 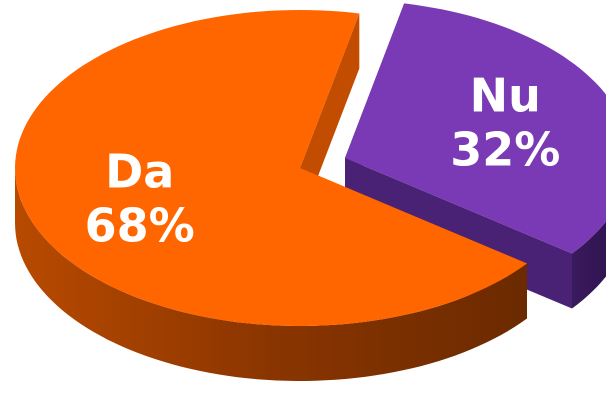 I want to click on slice-category-label: Da, so click(x=139, y=172).